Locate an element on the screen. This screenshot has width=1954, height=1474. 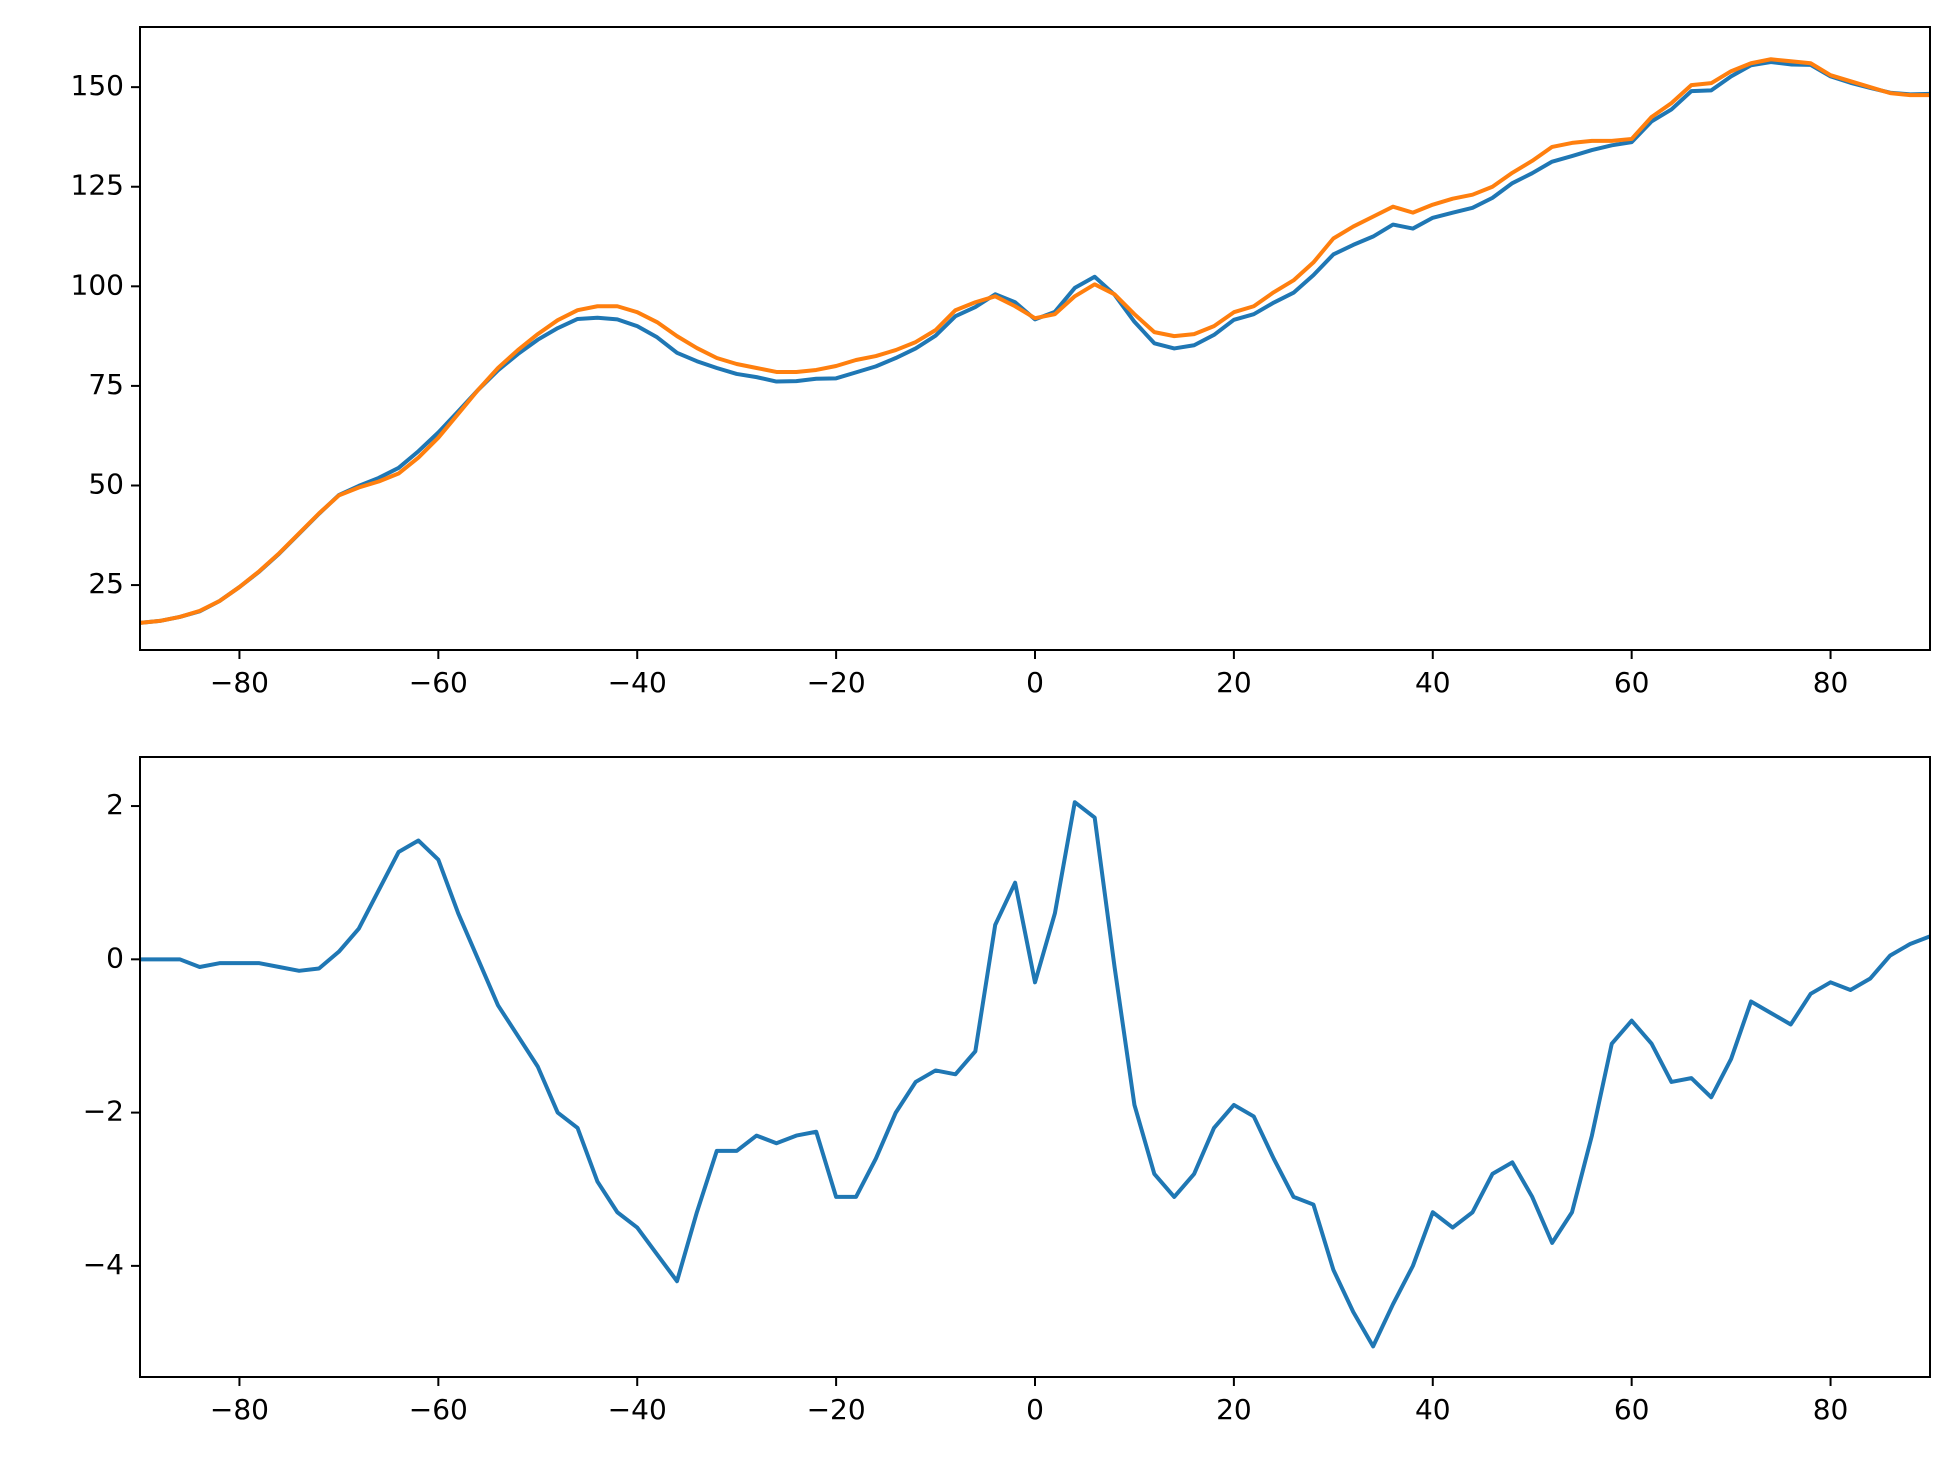
y-tick-label: 75 is located at coordinates (106, 384).